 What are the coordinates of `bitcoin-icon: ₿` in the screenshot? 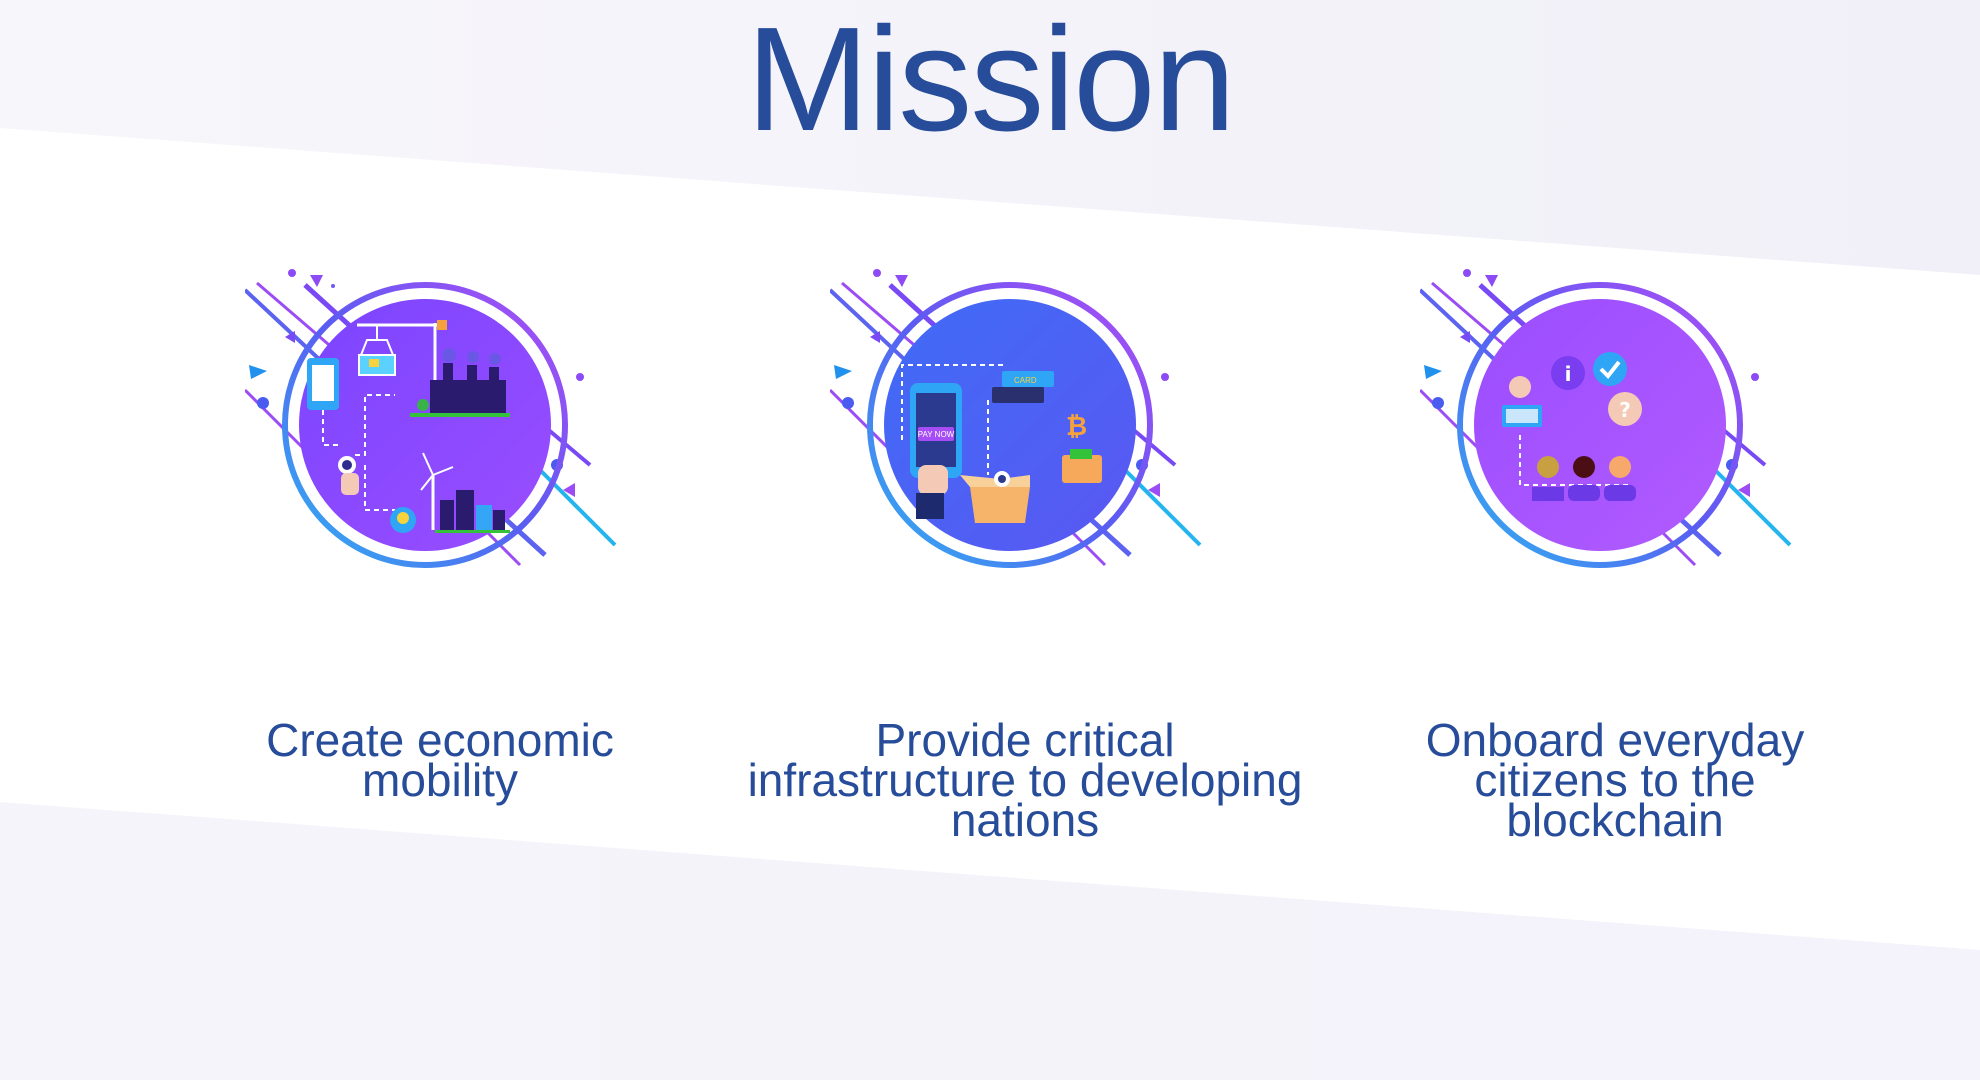 It's located at (1076, 427).